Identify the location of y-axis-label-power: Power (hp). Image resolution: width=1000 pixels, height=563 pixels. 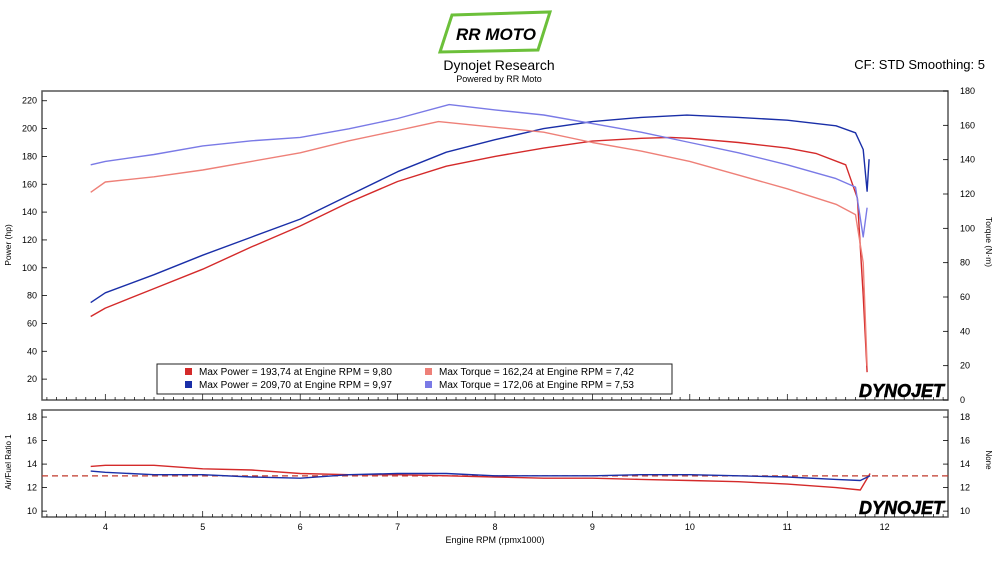
(8, 245).